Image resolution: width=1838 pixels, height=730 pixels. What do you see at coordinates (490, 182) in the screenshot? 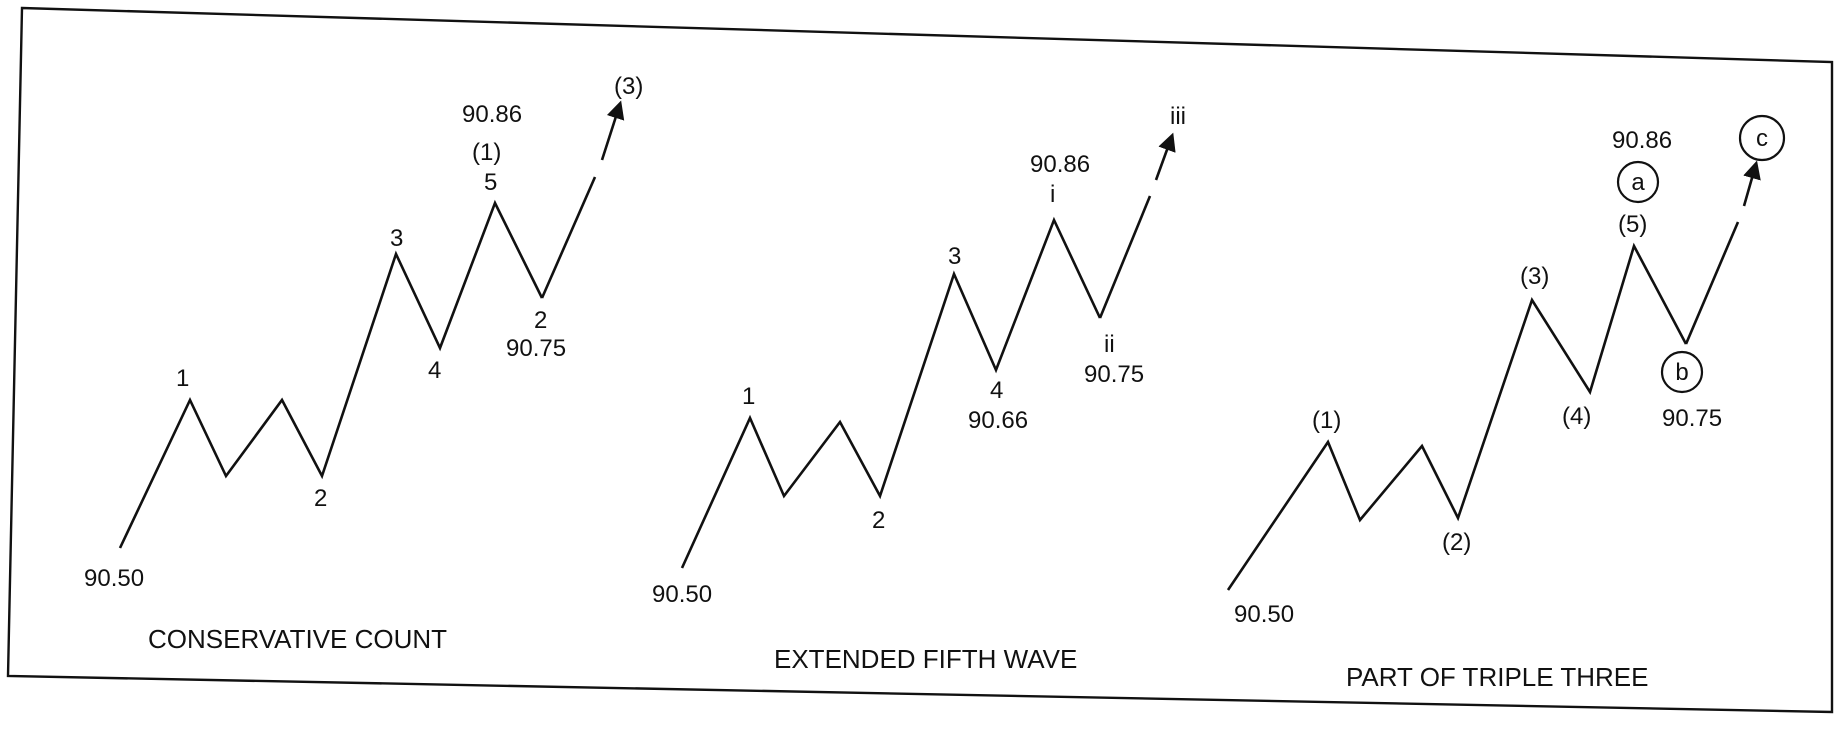
I see `wave-5-label: 5` at bounding box center [490, 182].